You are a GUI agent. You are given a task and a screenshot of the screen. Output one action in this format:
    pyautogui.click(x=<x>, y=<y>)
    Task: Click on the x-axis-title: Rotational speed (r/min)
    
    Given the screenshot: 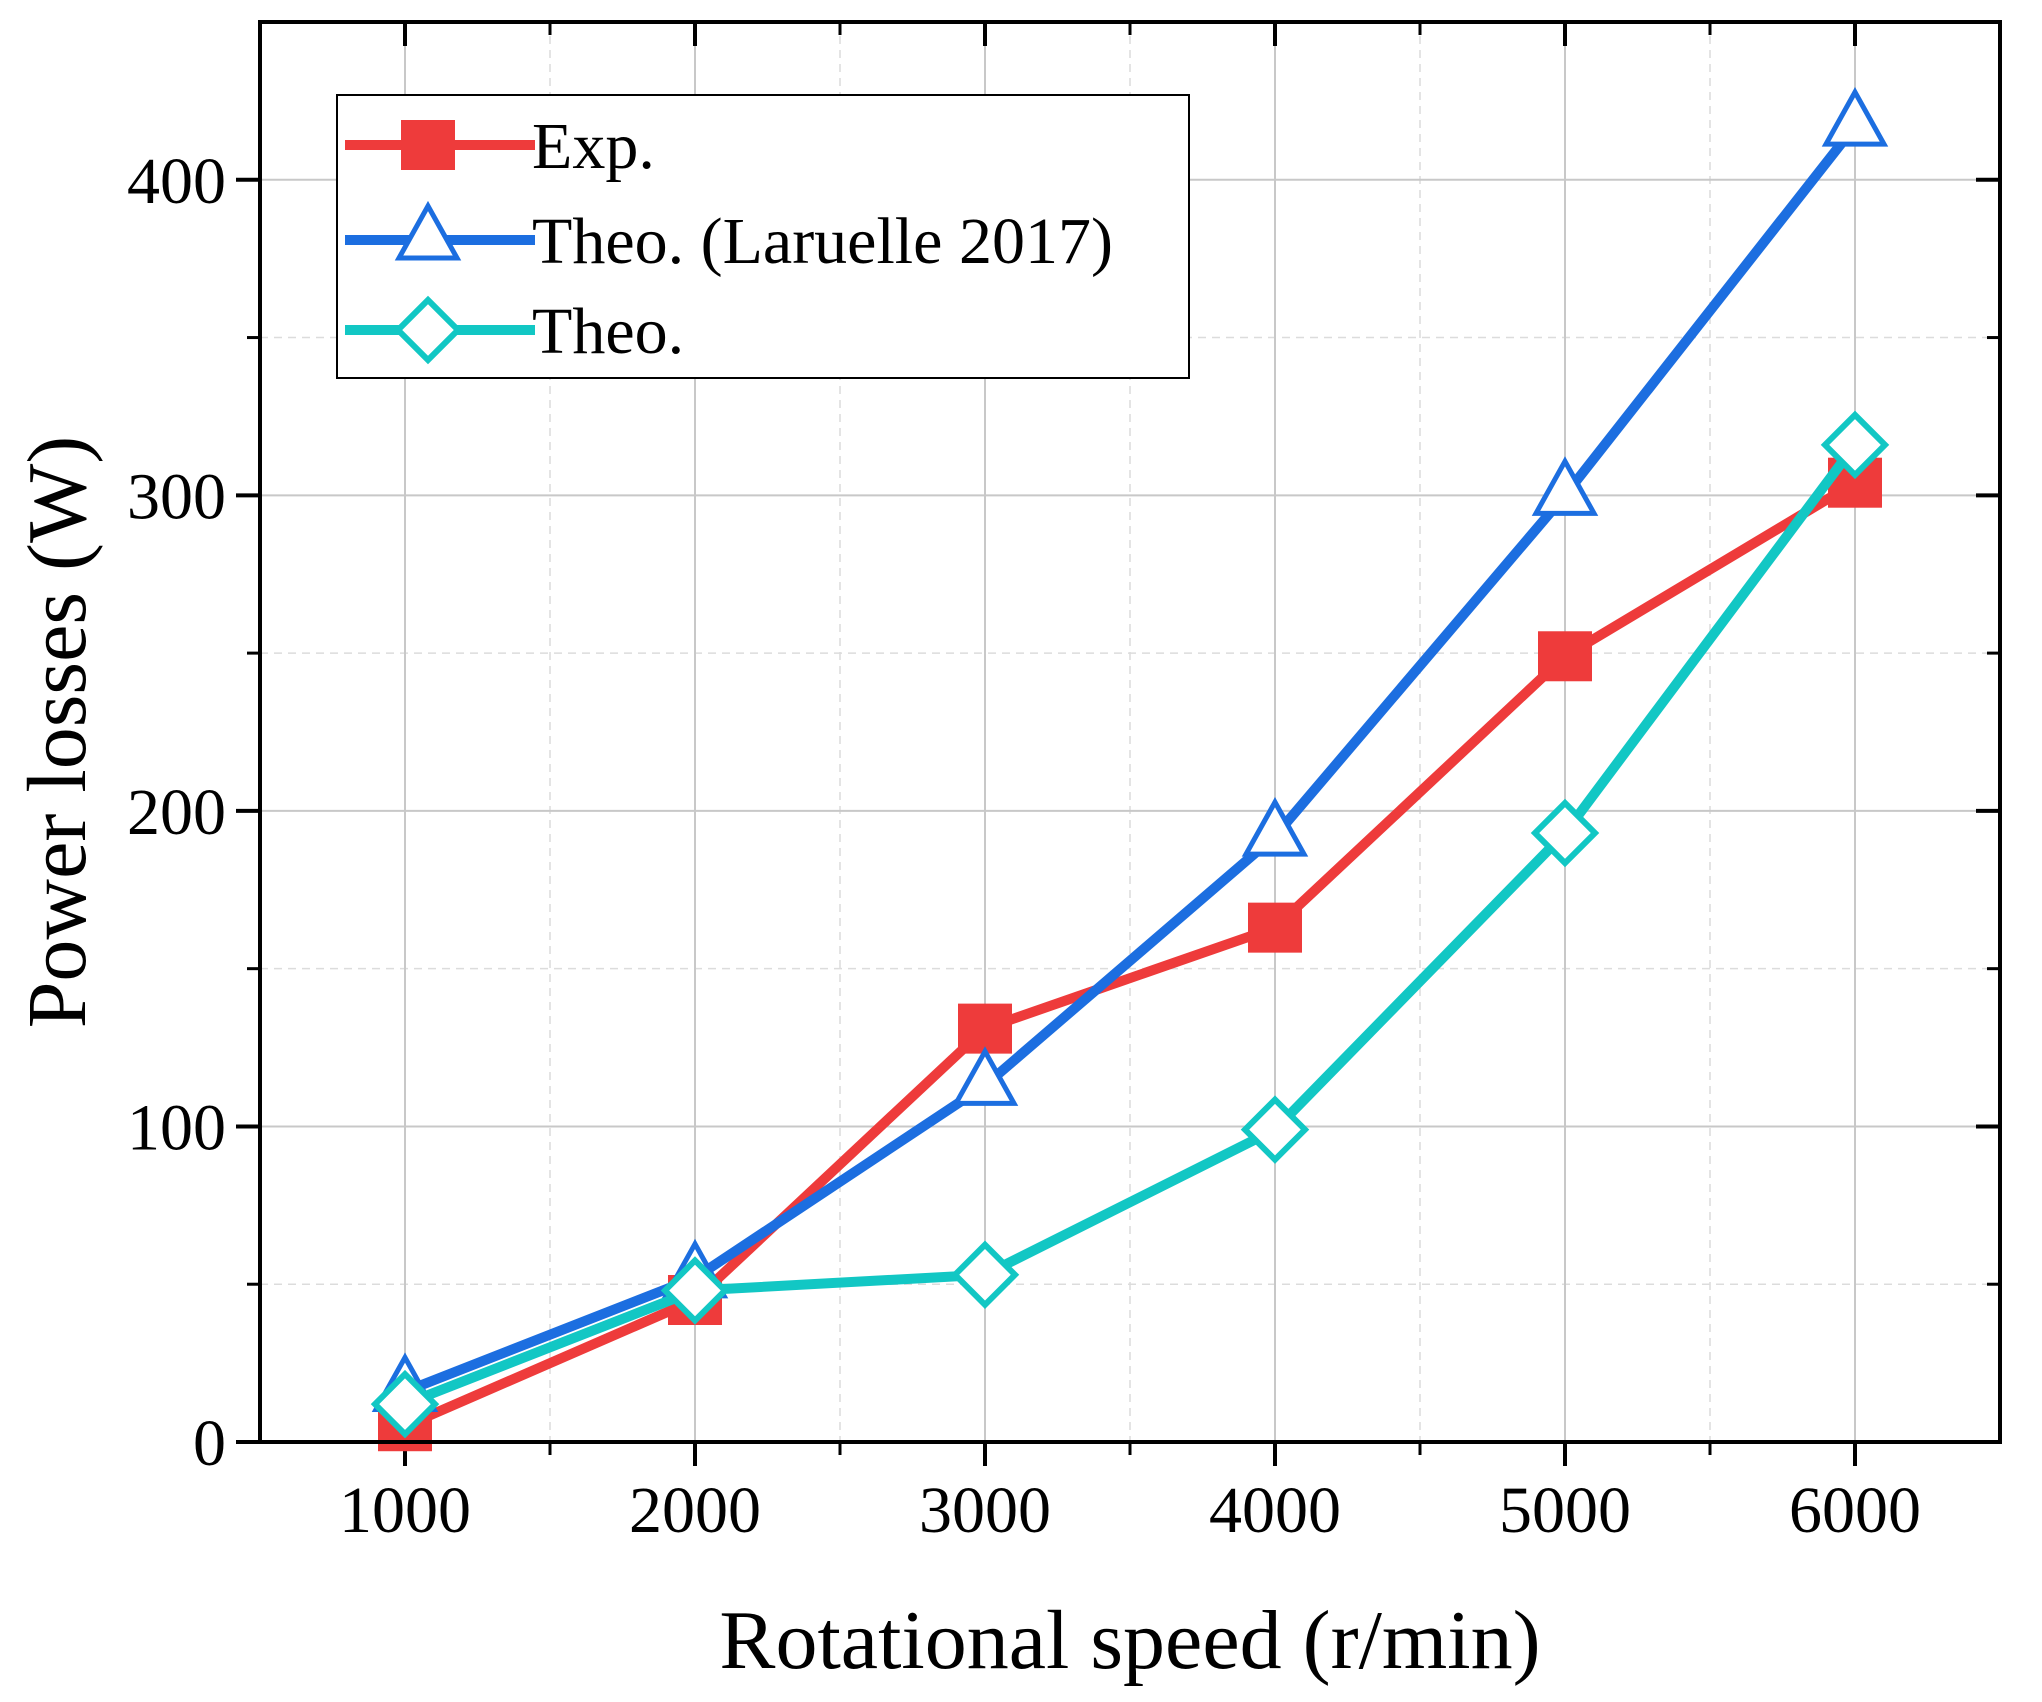 What is the action you would take?
    pyautogui.click(x=1129, y=1640)
    